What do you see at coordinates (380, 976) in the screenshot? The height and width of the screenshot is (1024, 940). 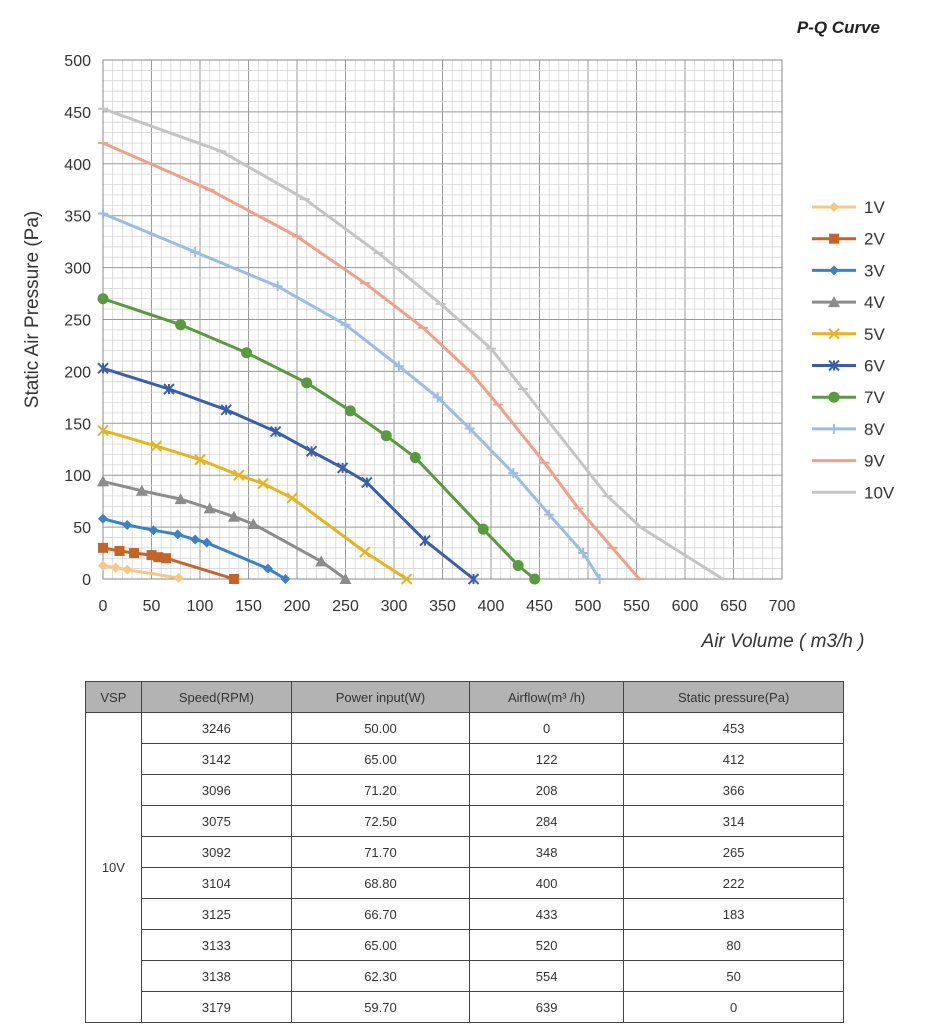 I see `power-cell: 62.30` at bounding box center [380, 976].